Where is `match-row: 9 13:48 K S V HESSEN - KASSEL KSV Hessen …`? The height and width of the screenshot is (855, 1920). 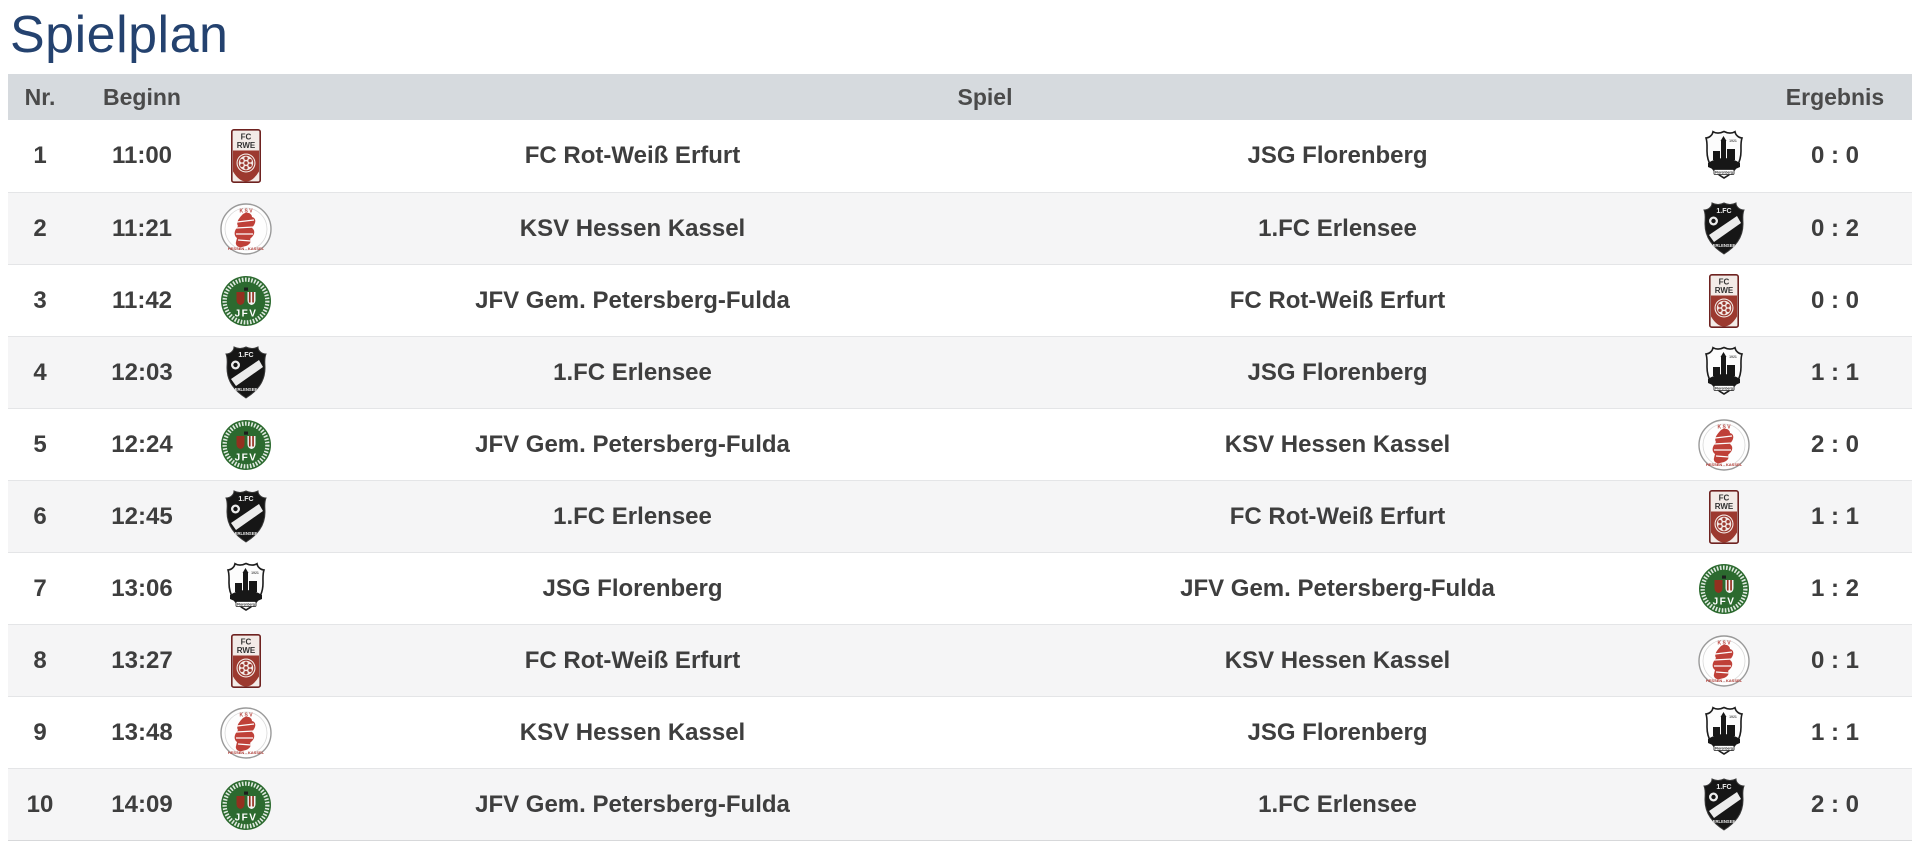
match-row: 9 13:48 K S V HESSEN - KASSEL KSV Hessen … is located at coordinates (960, 732).